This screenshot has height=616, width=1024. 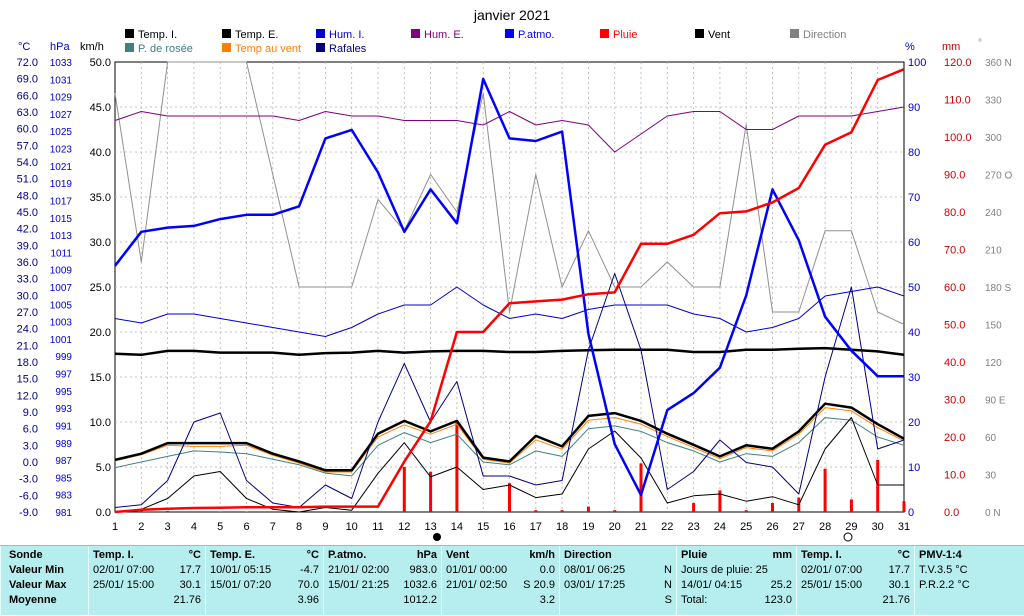 What do you see at coordinates (914, 423) in the screenshot?
I see `percent-tick-label: 20` at bounding box center [914, 423].